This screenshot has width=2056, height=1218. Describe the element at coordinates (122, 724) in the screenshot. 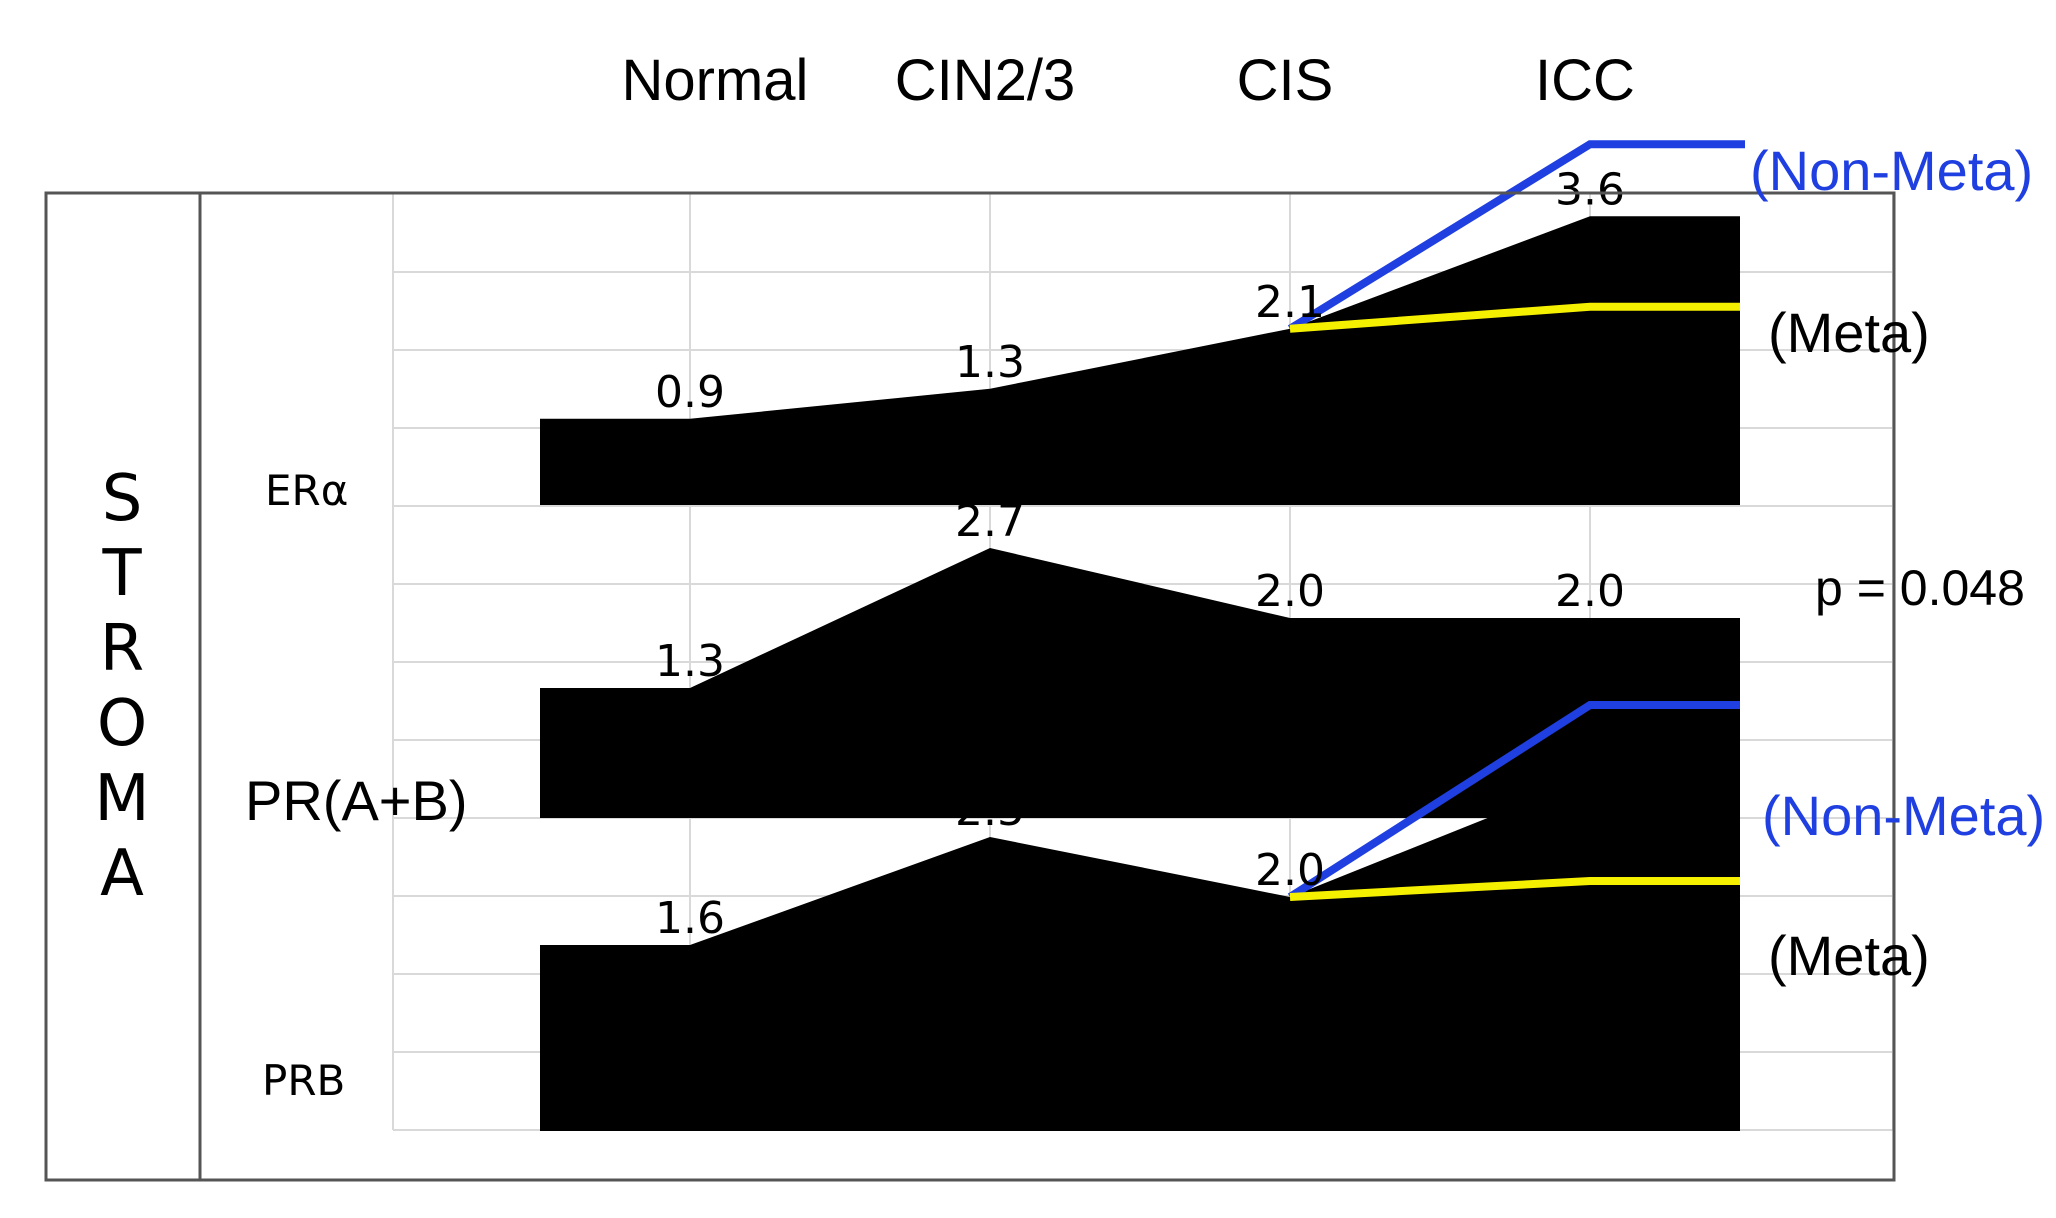

I see `side-letter-o: O` at that location.